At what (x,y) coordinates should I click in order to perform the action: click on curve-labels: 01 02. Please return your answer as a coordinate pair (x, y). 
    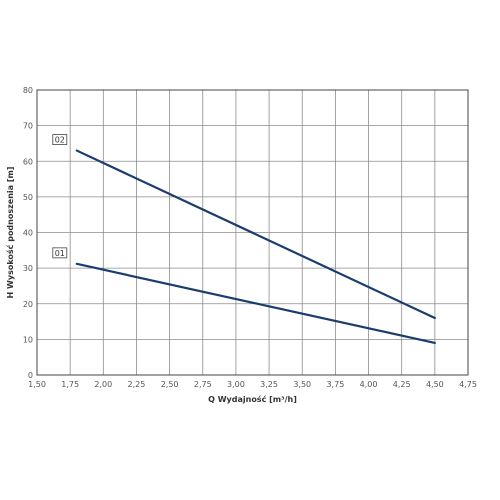
    Looking at the image, I should click on (60, 196).